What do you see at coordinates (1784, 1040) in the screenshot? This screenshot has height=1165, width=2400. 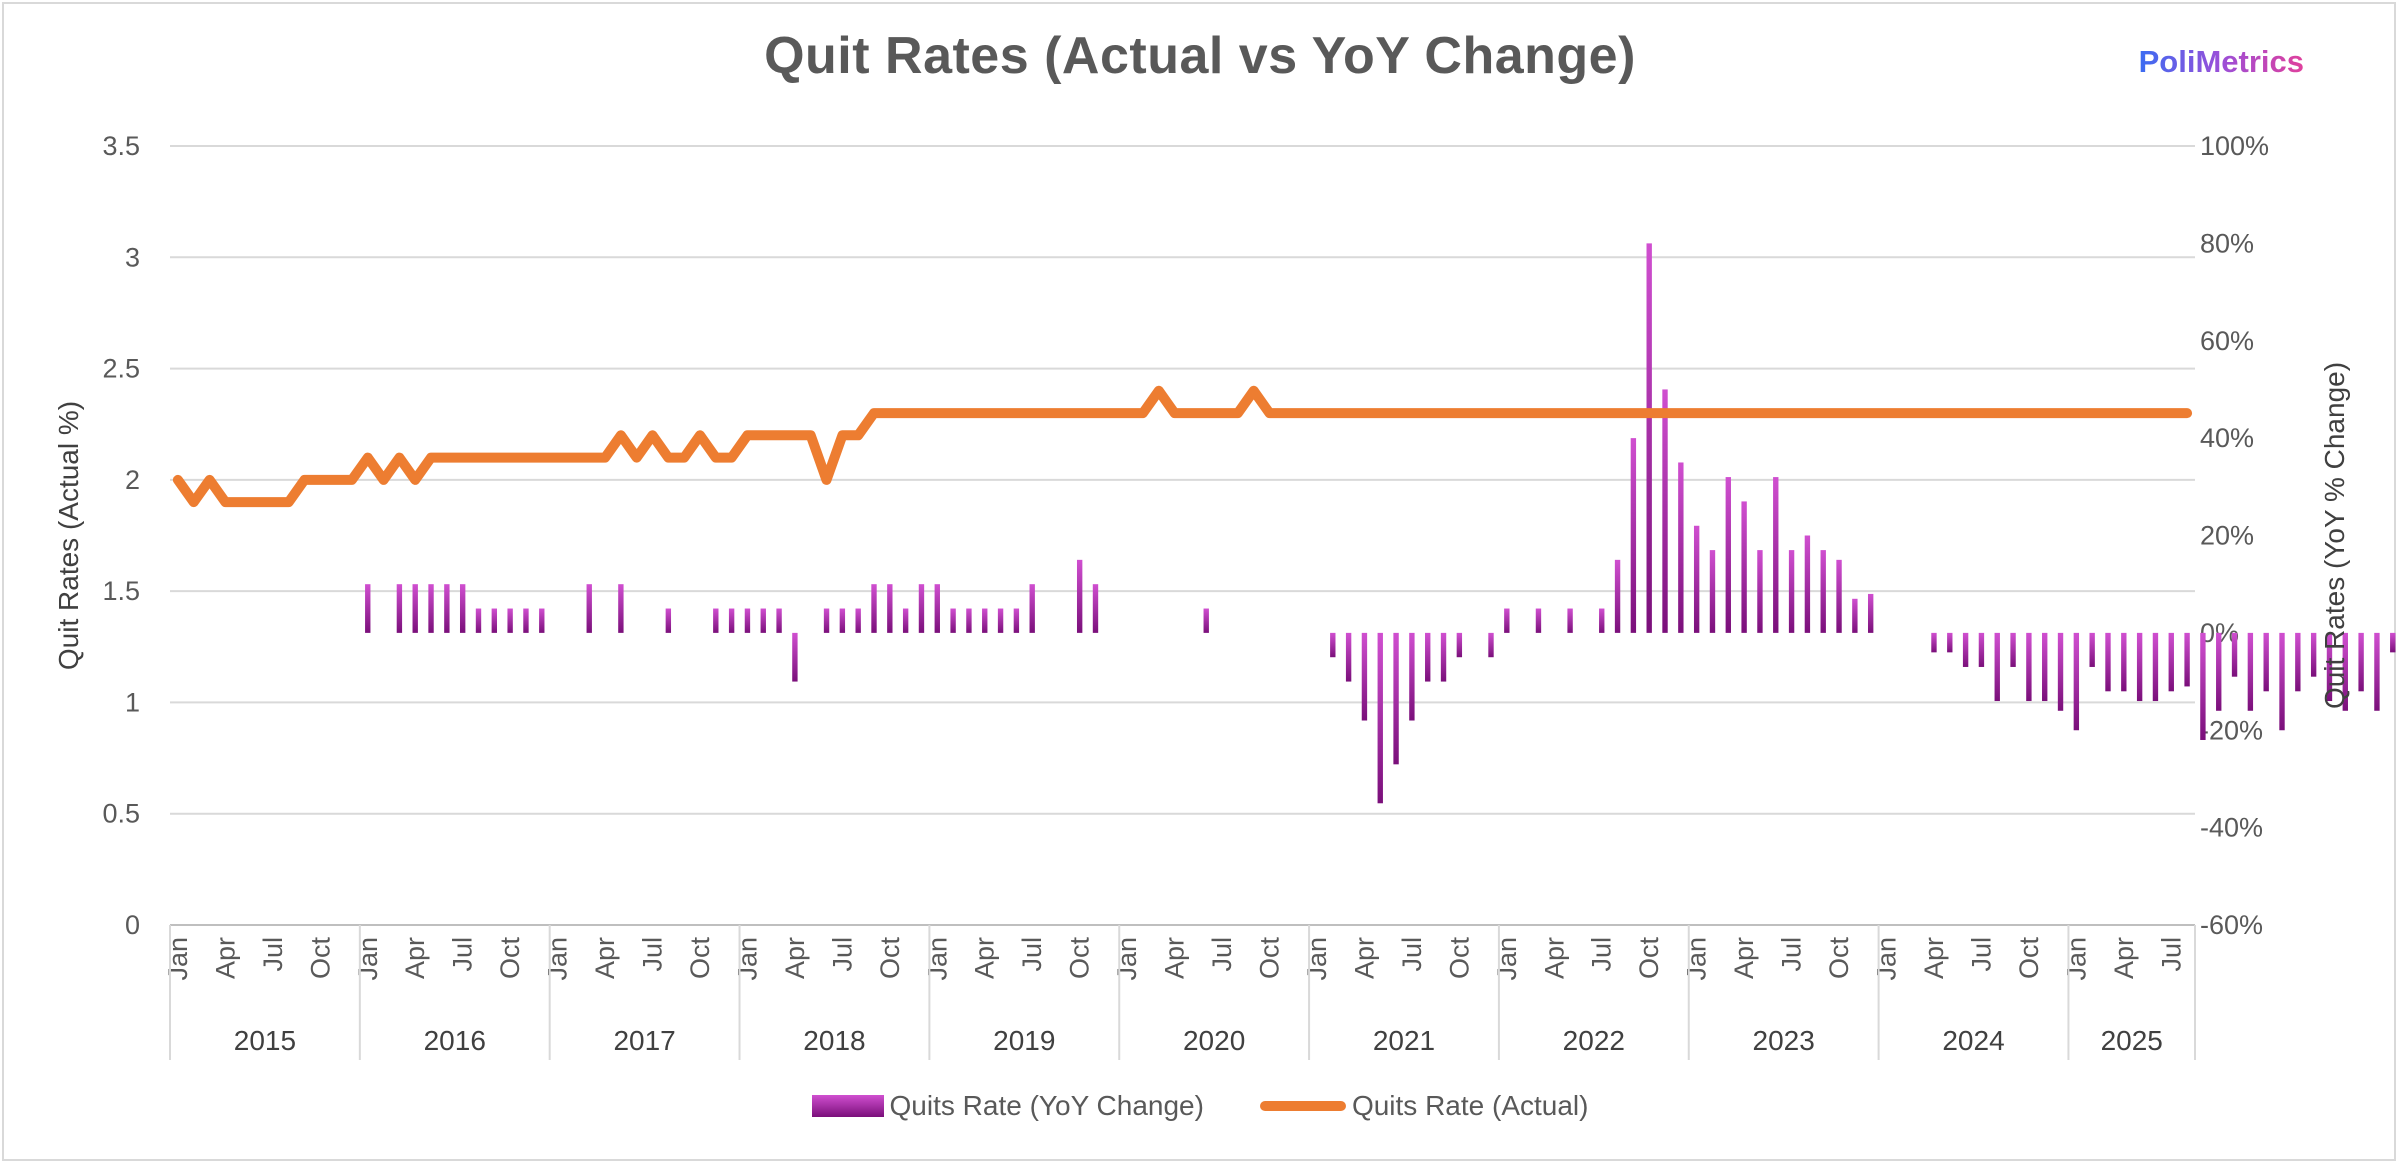 I see `x-year-label: 2023` at bounding box center [1784, 1040].